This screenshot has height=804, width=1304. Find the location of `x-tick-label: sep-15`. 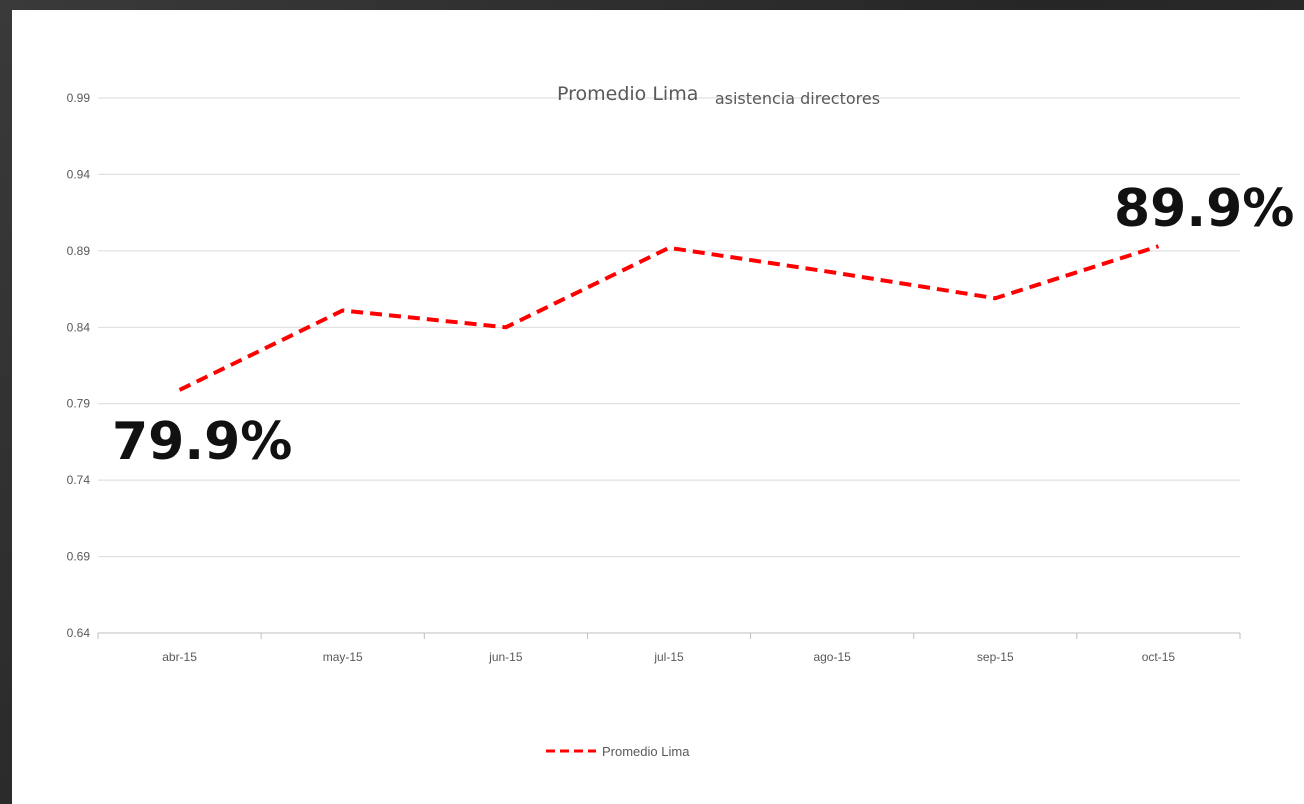

x-tick-label: sep-15 is located at coordinates (995, 657).